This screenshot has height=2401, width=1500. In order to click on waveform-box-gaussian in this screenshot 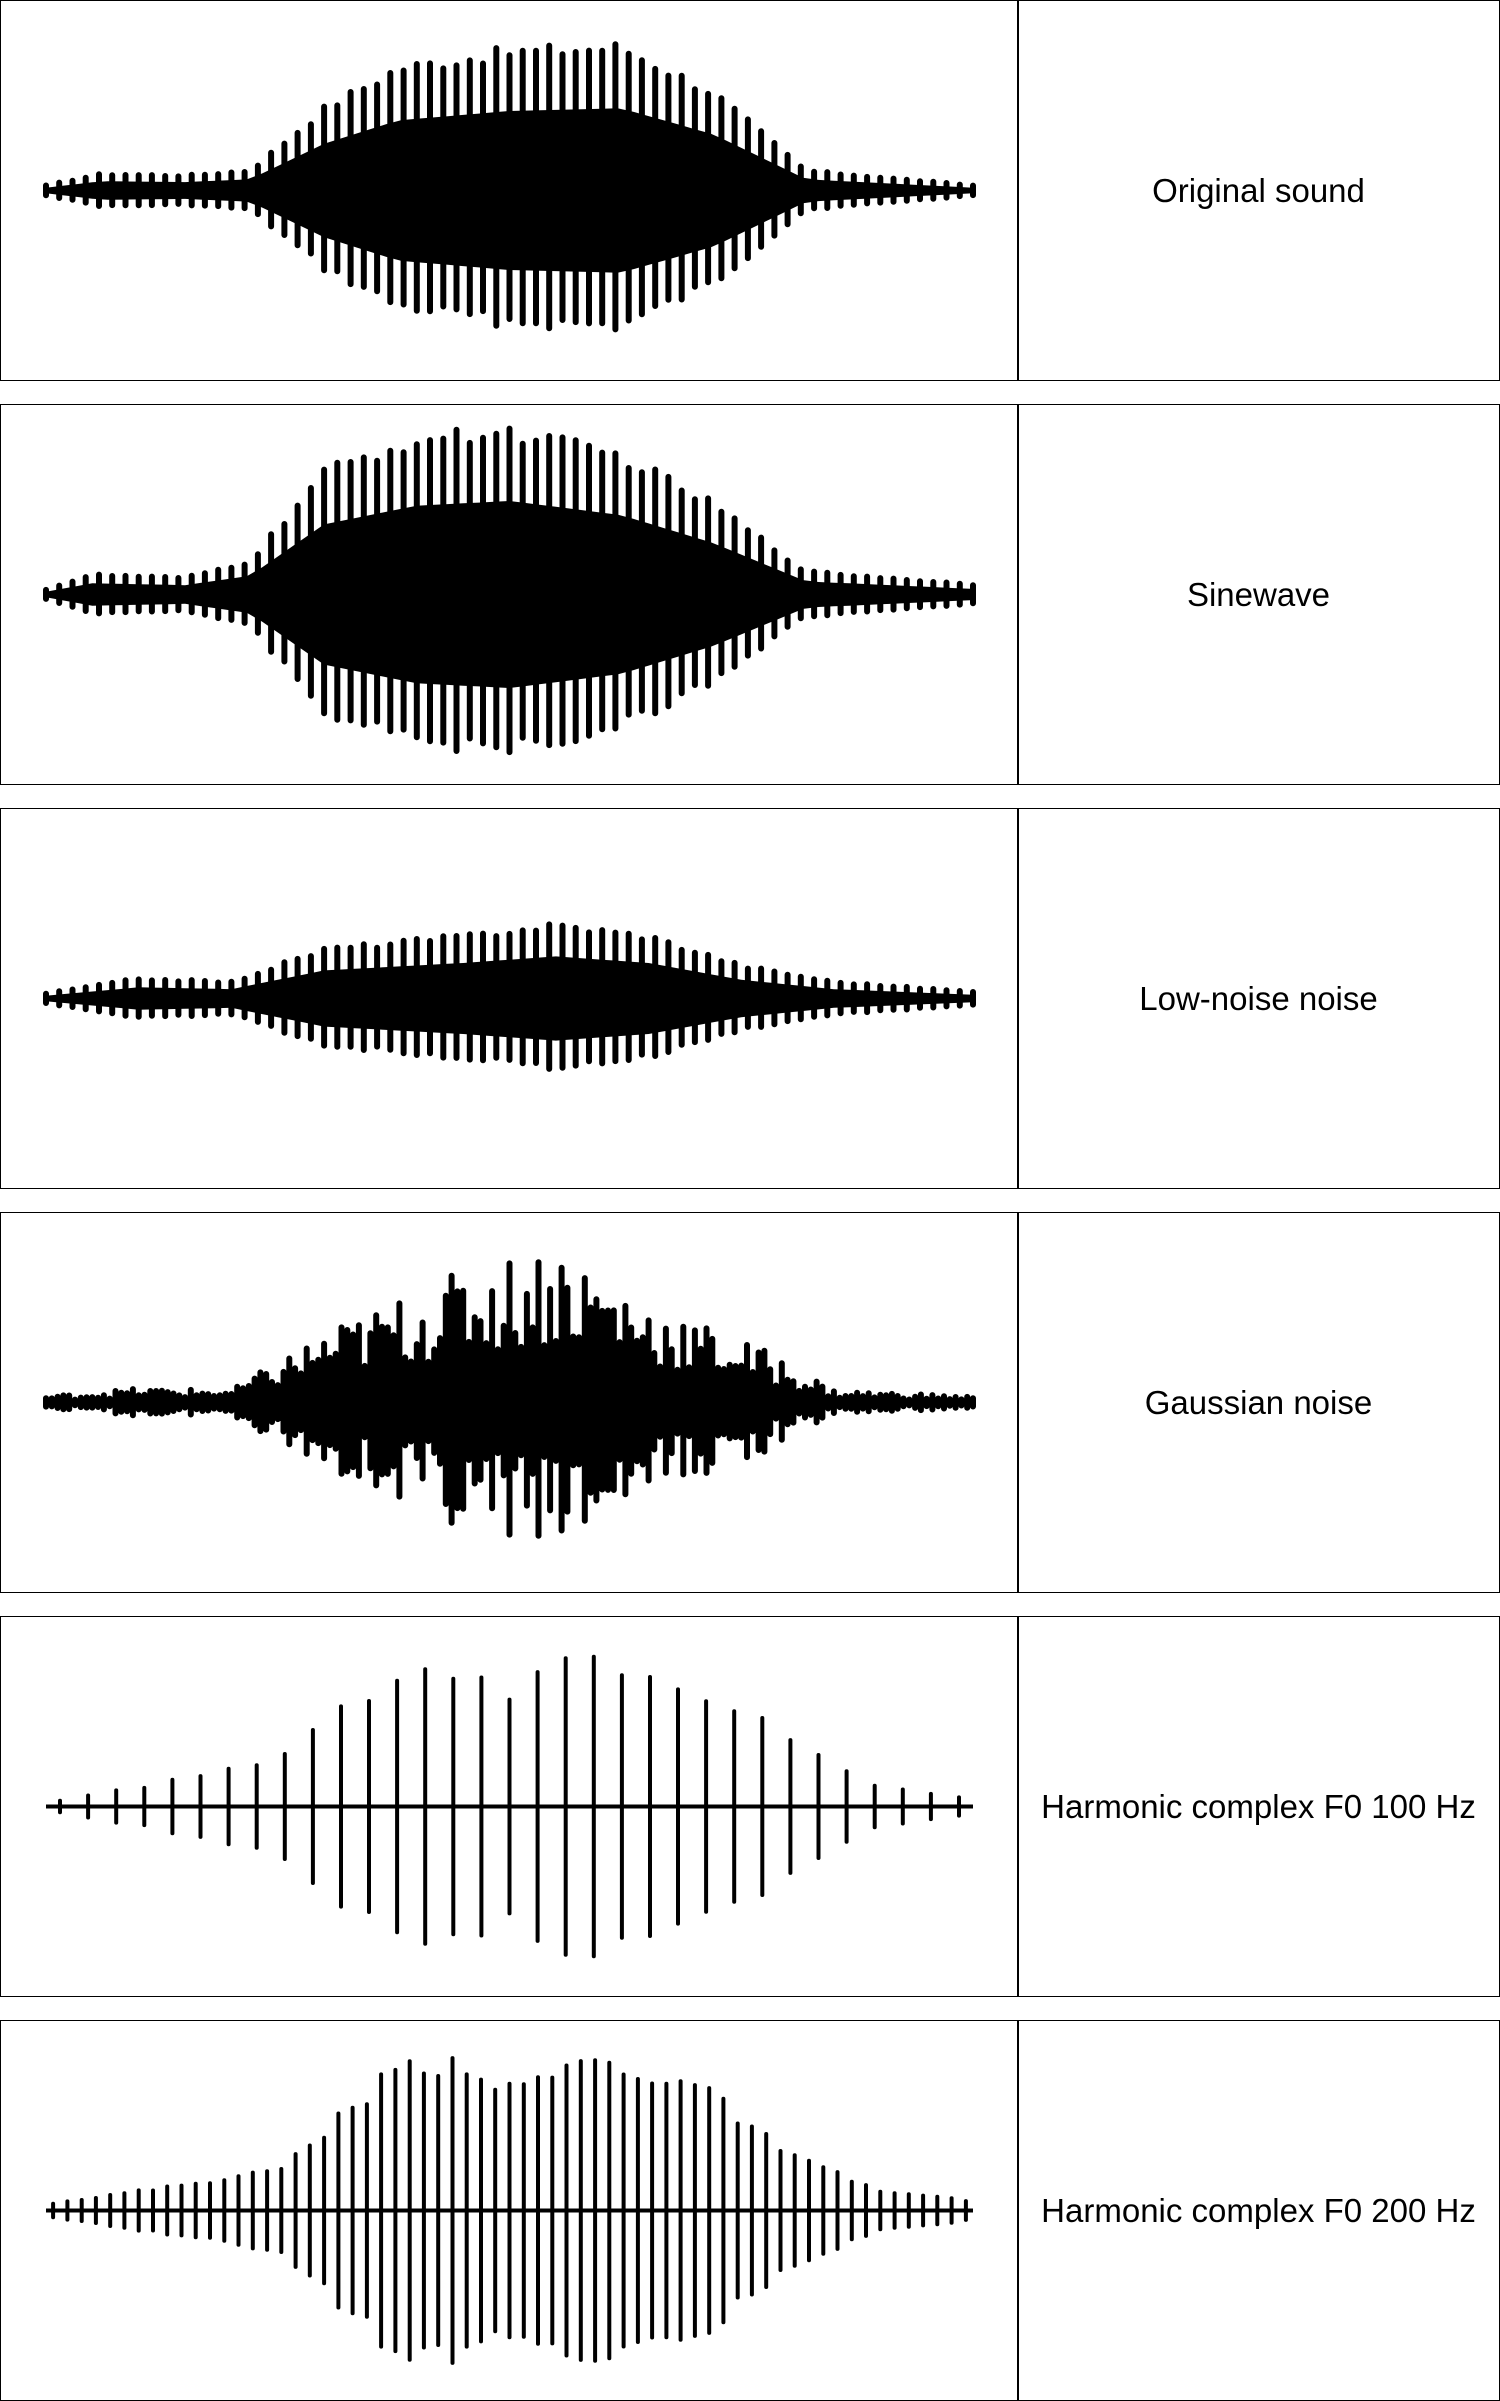, I will do `click(509, 1402)`.